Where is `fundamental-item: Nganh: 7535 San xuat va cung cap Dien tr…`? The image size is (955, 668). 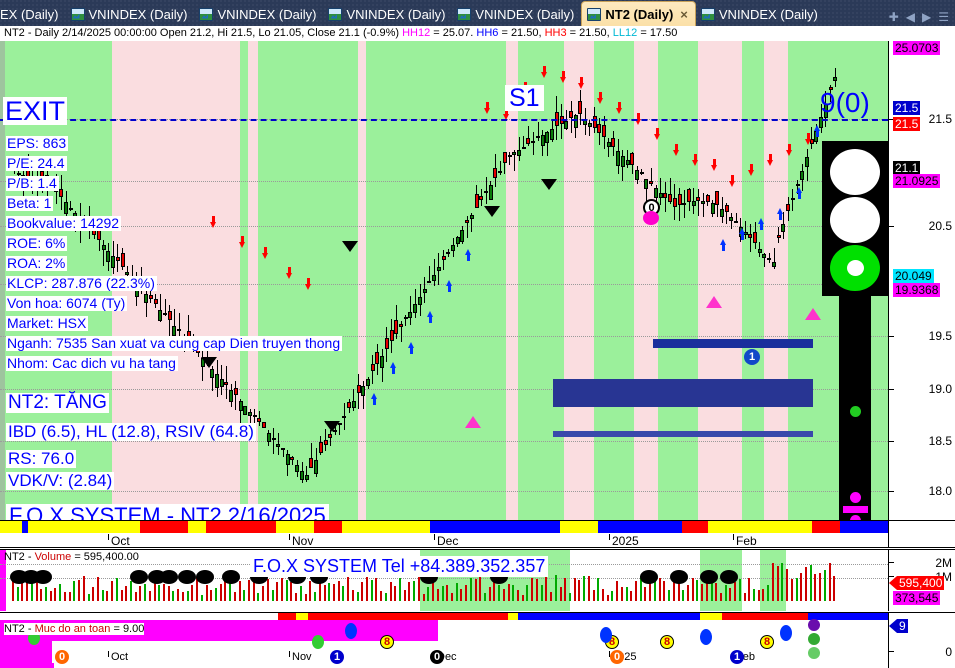 fundamental-item: Nganh: 7535 San xuat va cung cap Dien tr… is located at coordinates (174, 343).